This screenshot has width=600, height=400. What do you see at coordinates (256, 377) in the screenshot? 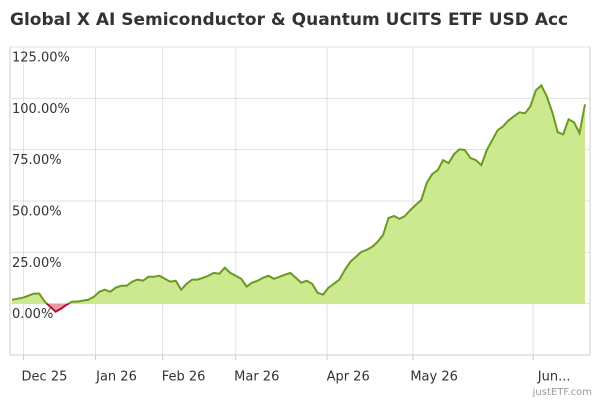
I see `x-tick-label: Mar 26` at bounding box center [256, 377].